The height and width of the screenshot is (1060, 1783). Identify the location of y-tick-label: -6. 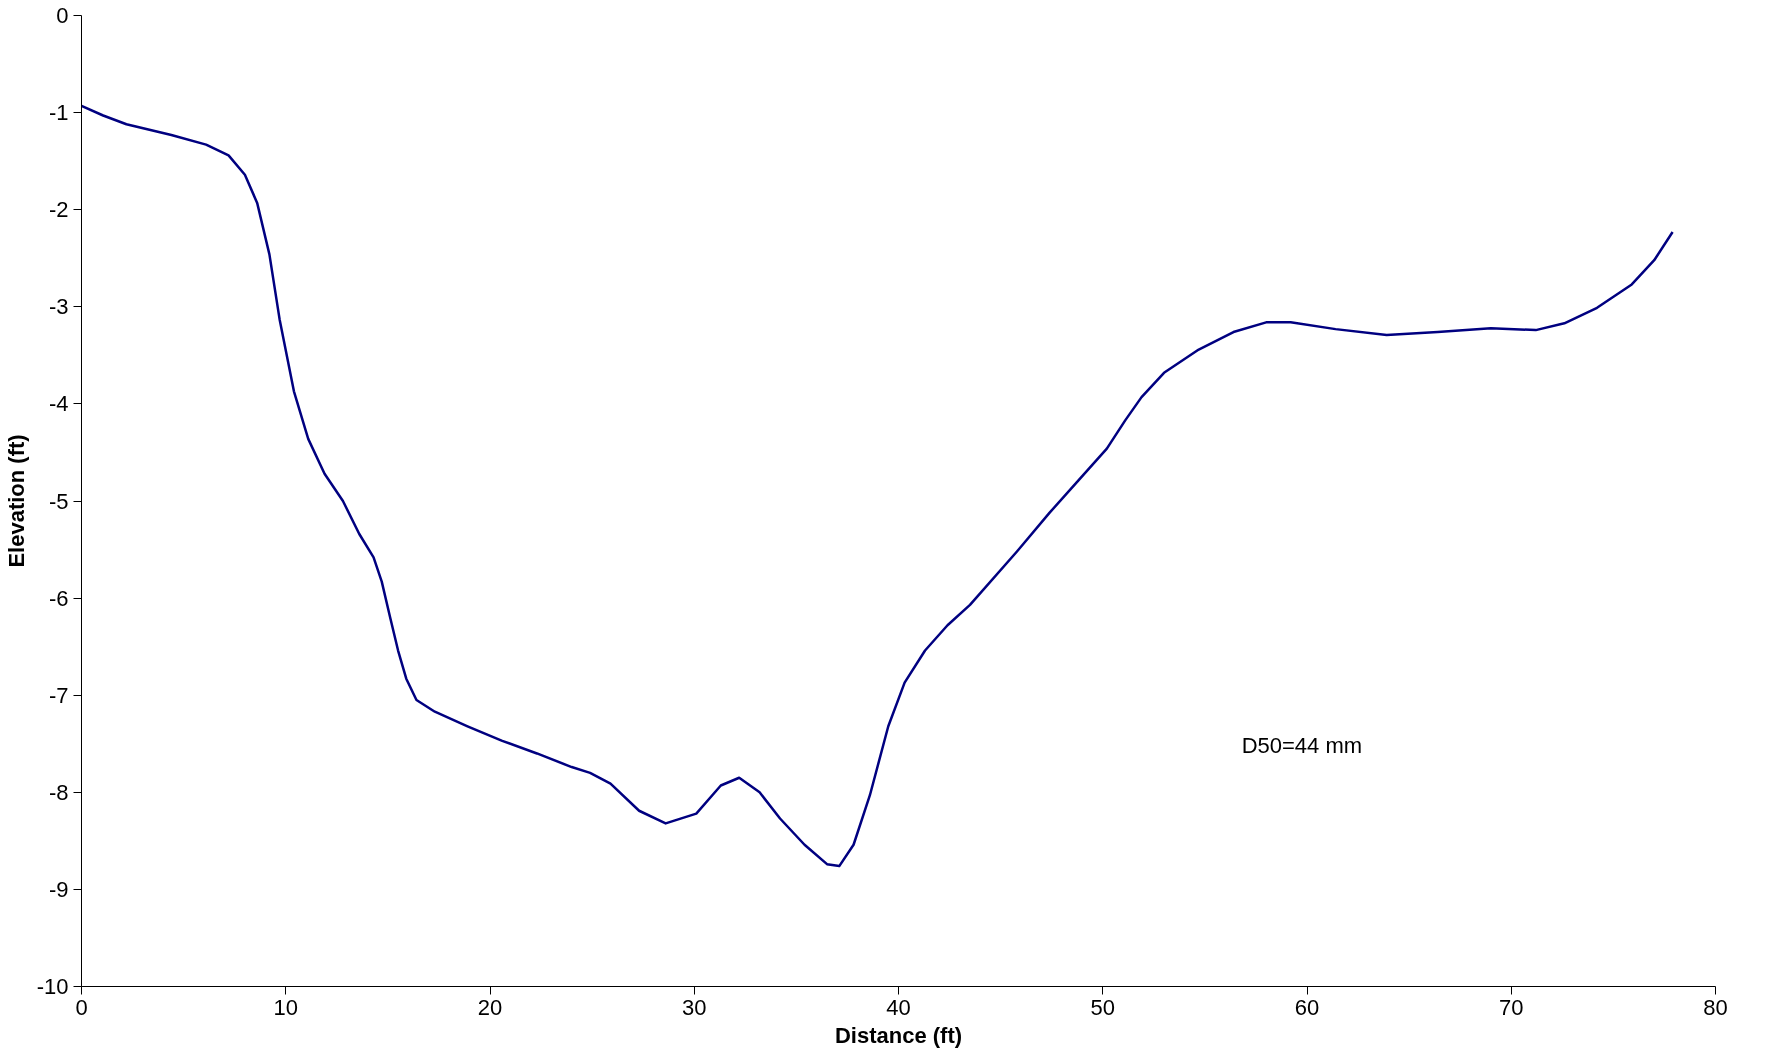
(58, 598).